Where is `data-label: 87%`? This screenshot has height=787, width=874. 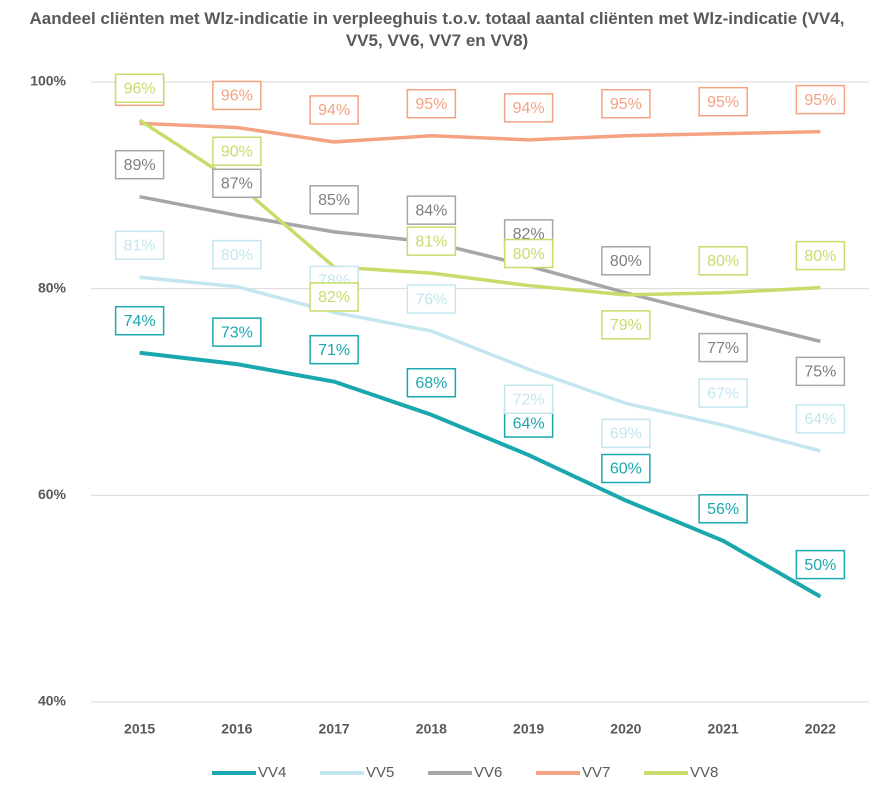
data-label: 87% is located at coordinates (237, 184).